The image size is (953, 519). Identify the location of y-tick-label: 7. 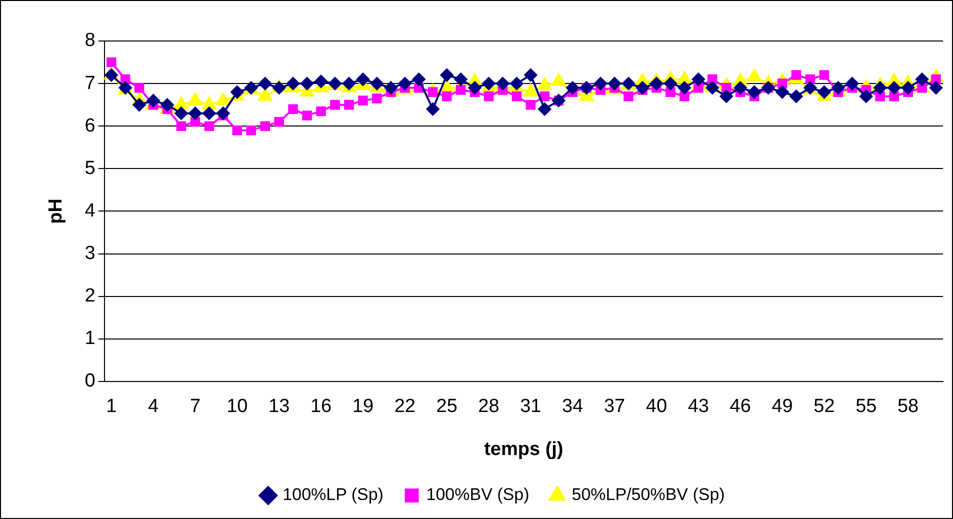
(90, 83).